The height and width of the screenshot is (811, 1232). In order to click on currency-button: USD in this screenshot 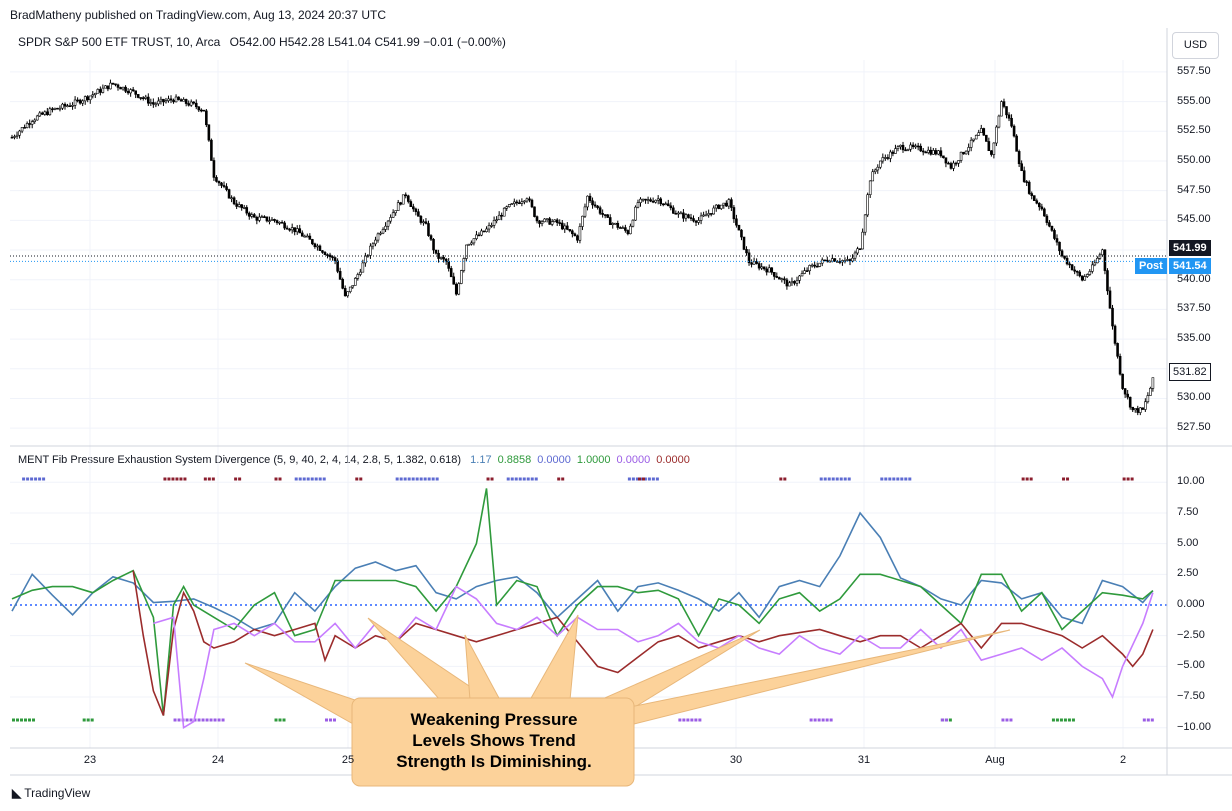, I will do `click(1195, 45)`.